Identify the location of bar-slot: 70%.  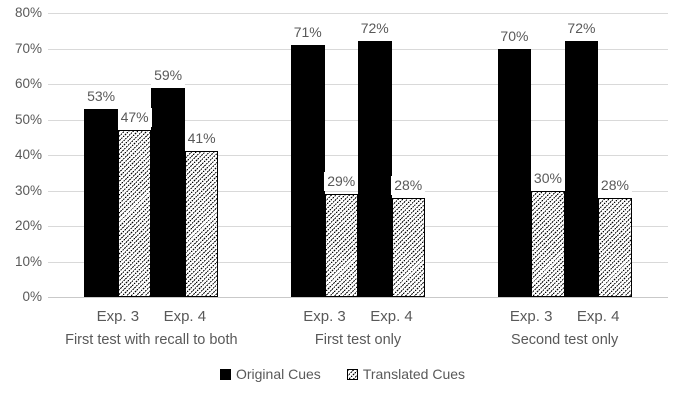
(514, 155).